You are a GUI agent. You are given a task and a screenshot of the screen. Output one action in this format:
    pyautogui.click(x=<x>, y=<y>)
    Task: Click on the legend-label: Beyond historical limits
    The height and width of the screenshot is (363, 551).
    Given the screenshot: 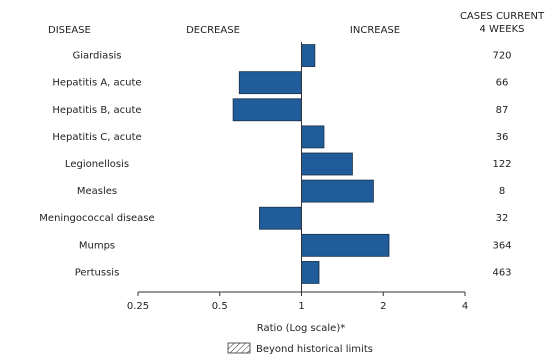 What is the action you would take?
    pyautogui.click(x=314, y=349)
    